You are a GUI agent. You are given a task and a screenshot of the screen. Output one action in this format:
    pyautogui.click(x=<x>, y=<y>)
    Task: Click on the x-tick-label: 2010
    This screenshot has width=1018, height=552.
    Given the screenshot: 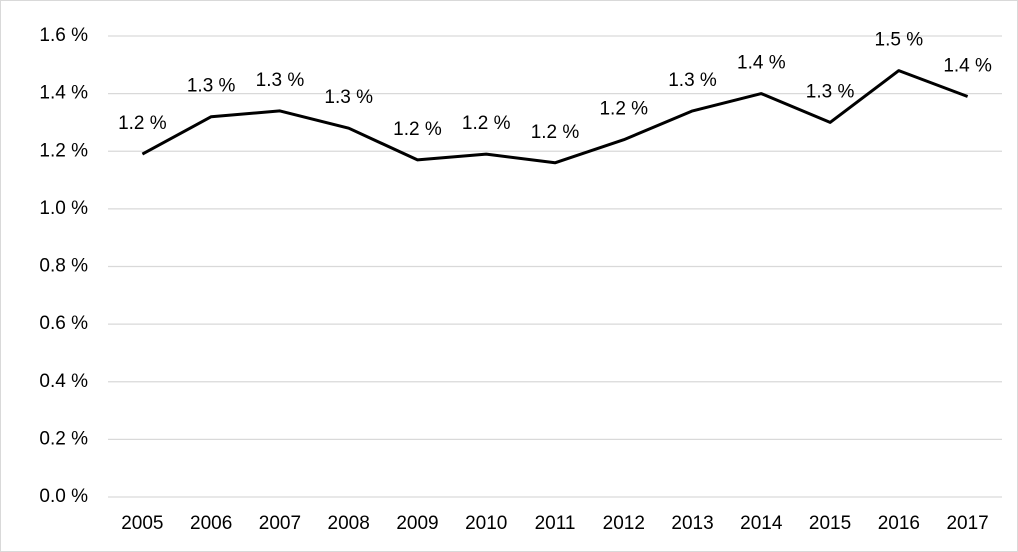 What is the action you would take?
    pyautogui.click(x=486, y=523)
    